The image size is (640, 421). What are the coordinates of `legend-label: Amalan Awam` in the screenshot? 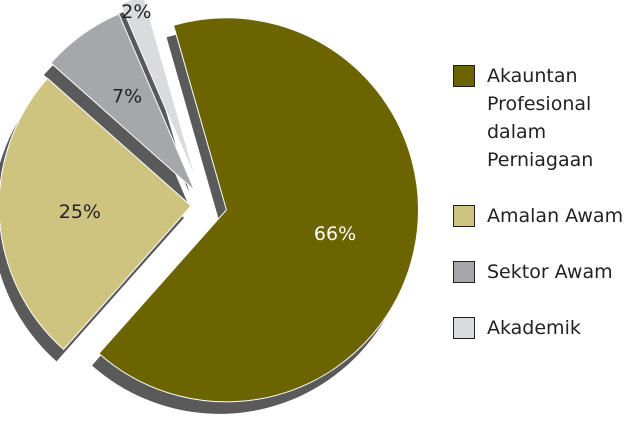 It's located at (555, 216).